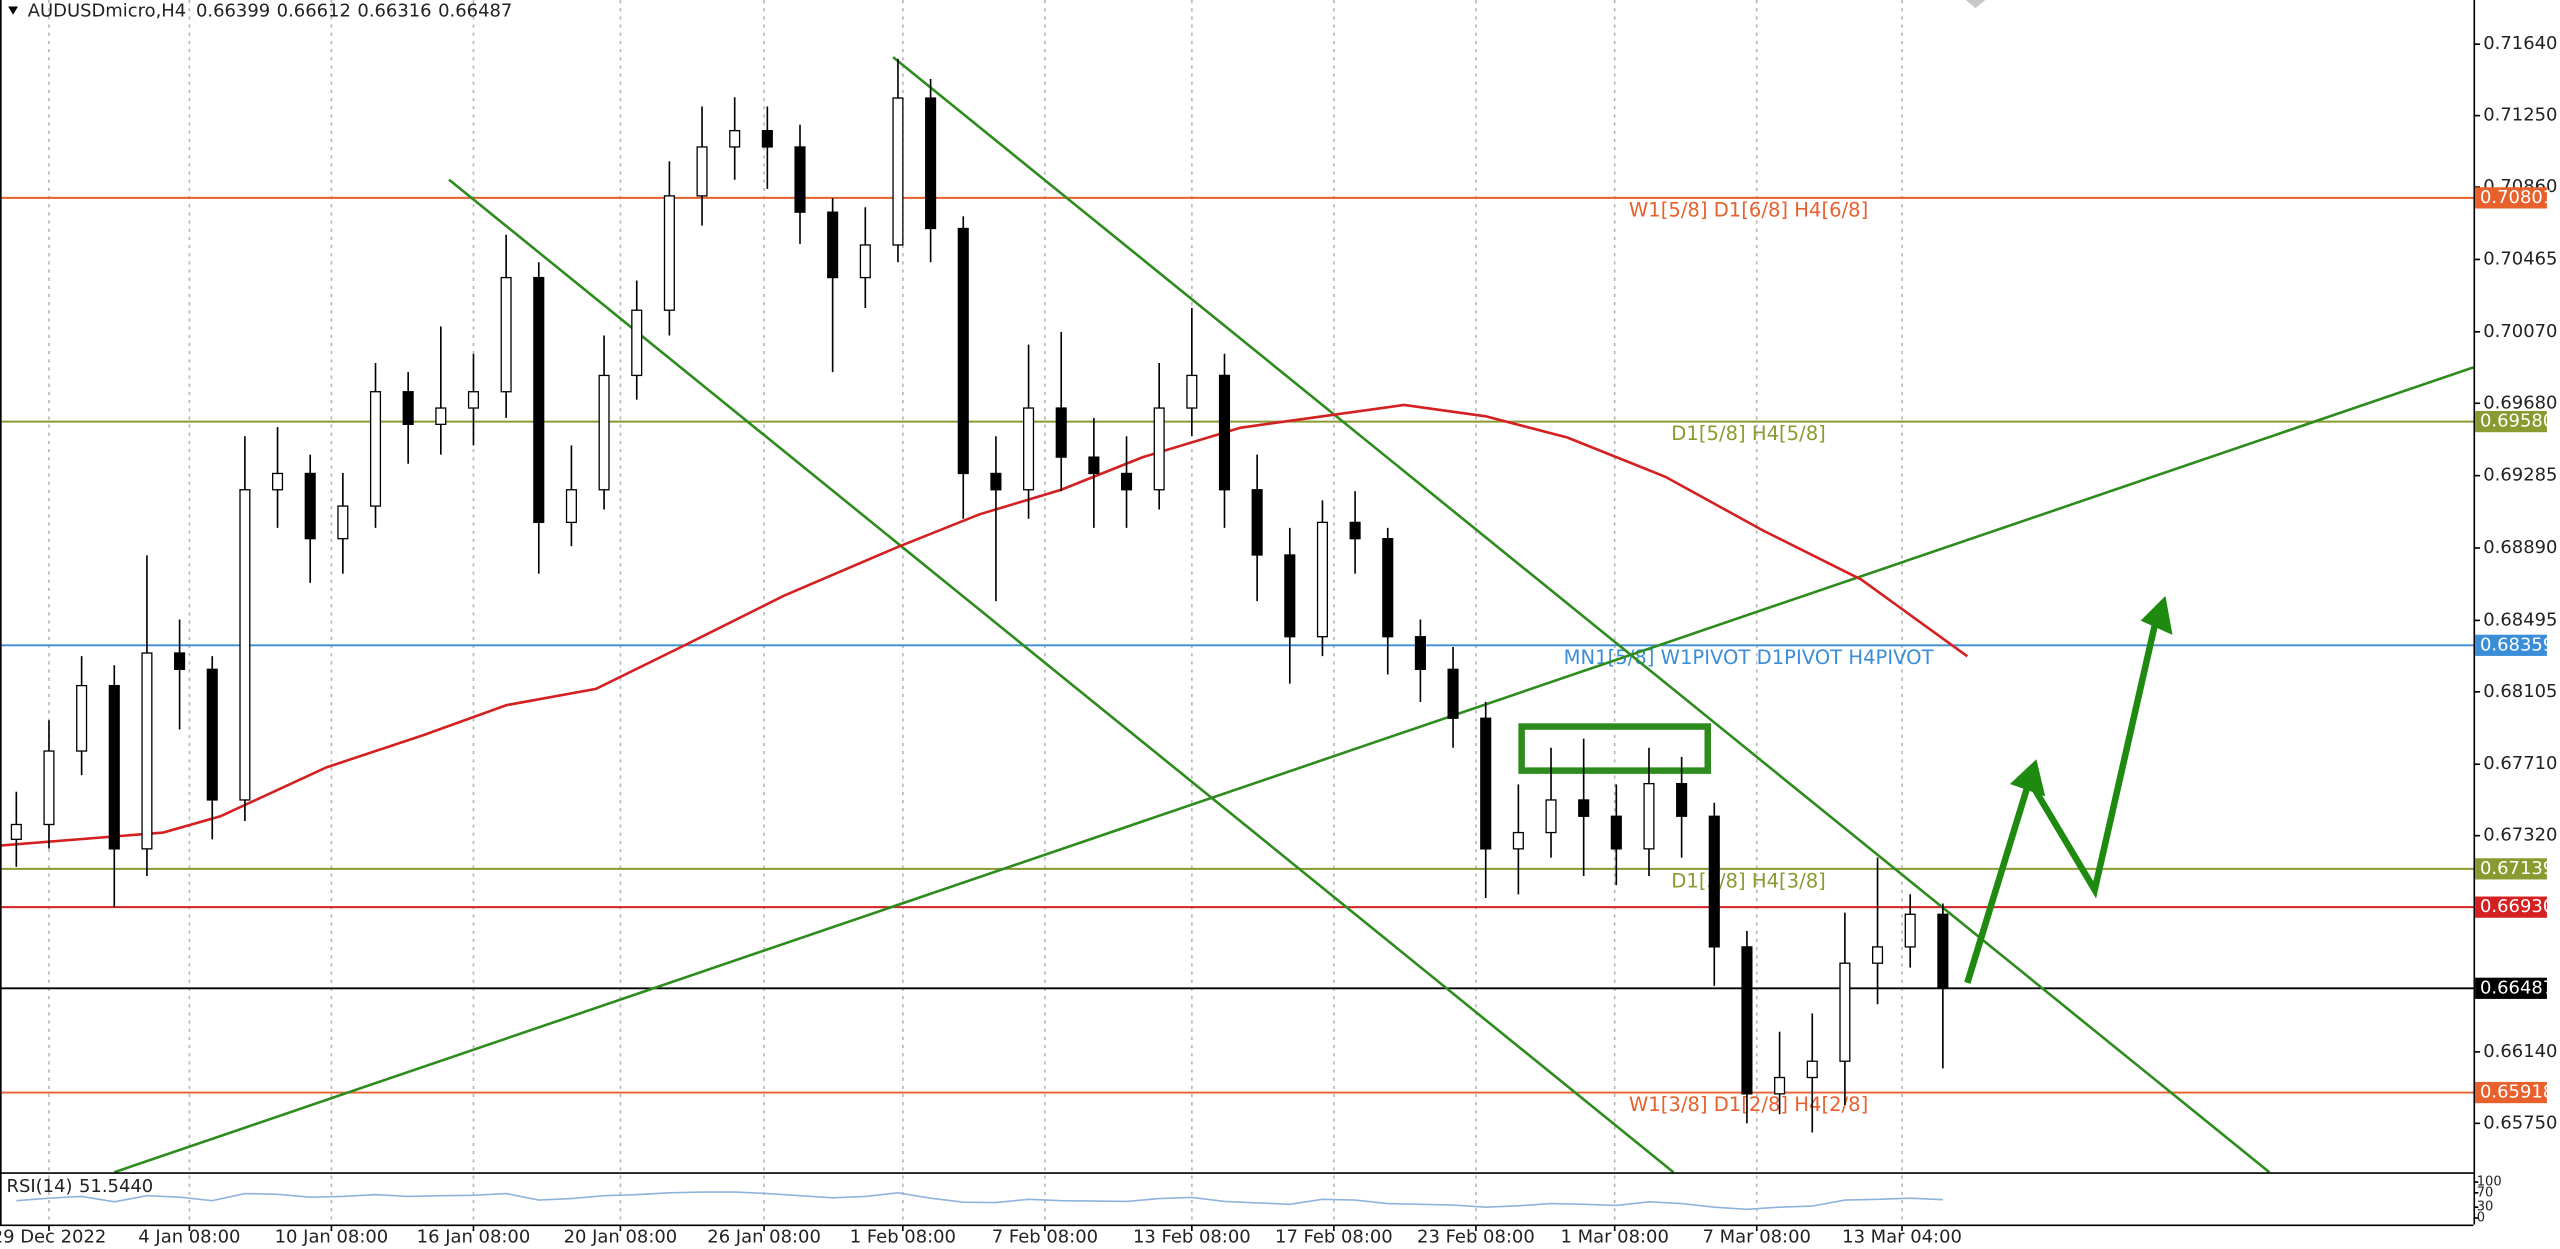 This screenshot has height=1249, width=2560. Describe the element at coordinates (1476, 1237) in the screenshot. I see `x-tick-label: 23 Feb 08:00` at that location.